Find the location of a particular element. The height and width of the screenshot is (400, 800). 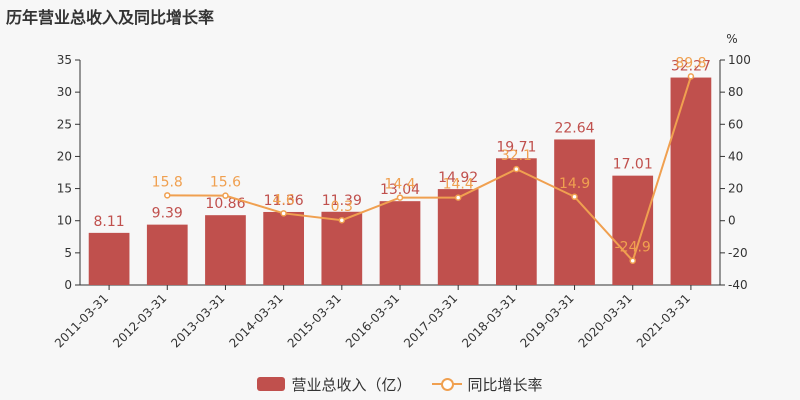

chart-title: 历年营业总收入及同比增长率 is located at coordinates (110, 17).